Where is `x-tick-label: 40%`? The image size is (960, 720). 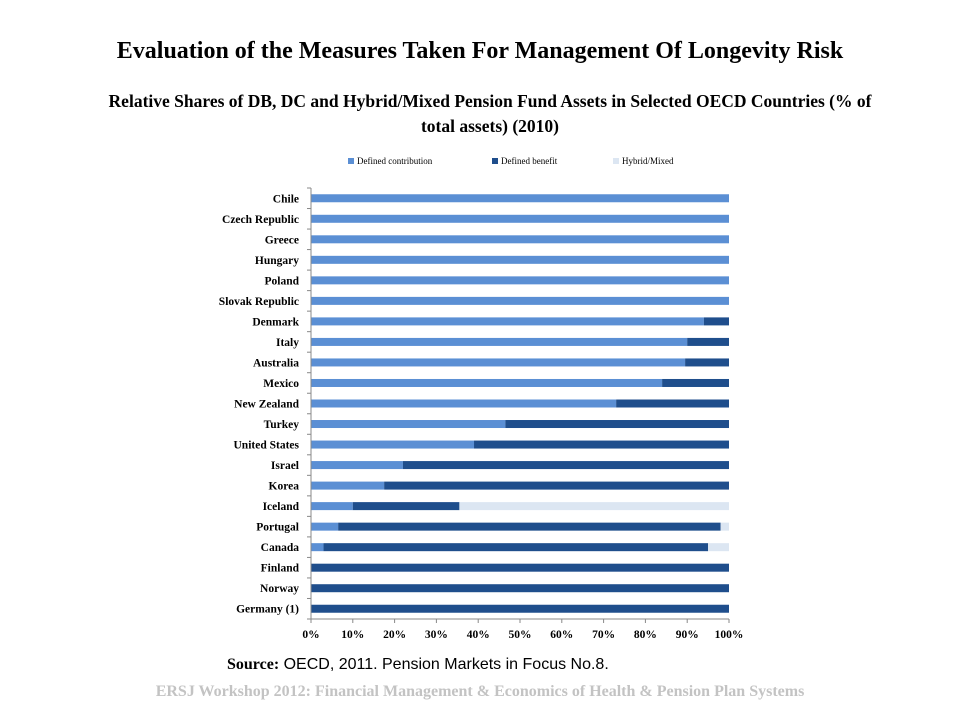
x-tick-label: 40% is located at coordinates (478, 635).